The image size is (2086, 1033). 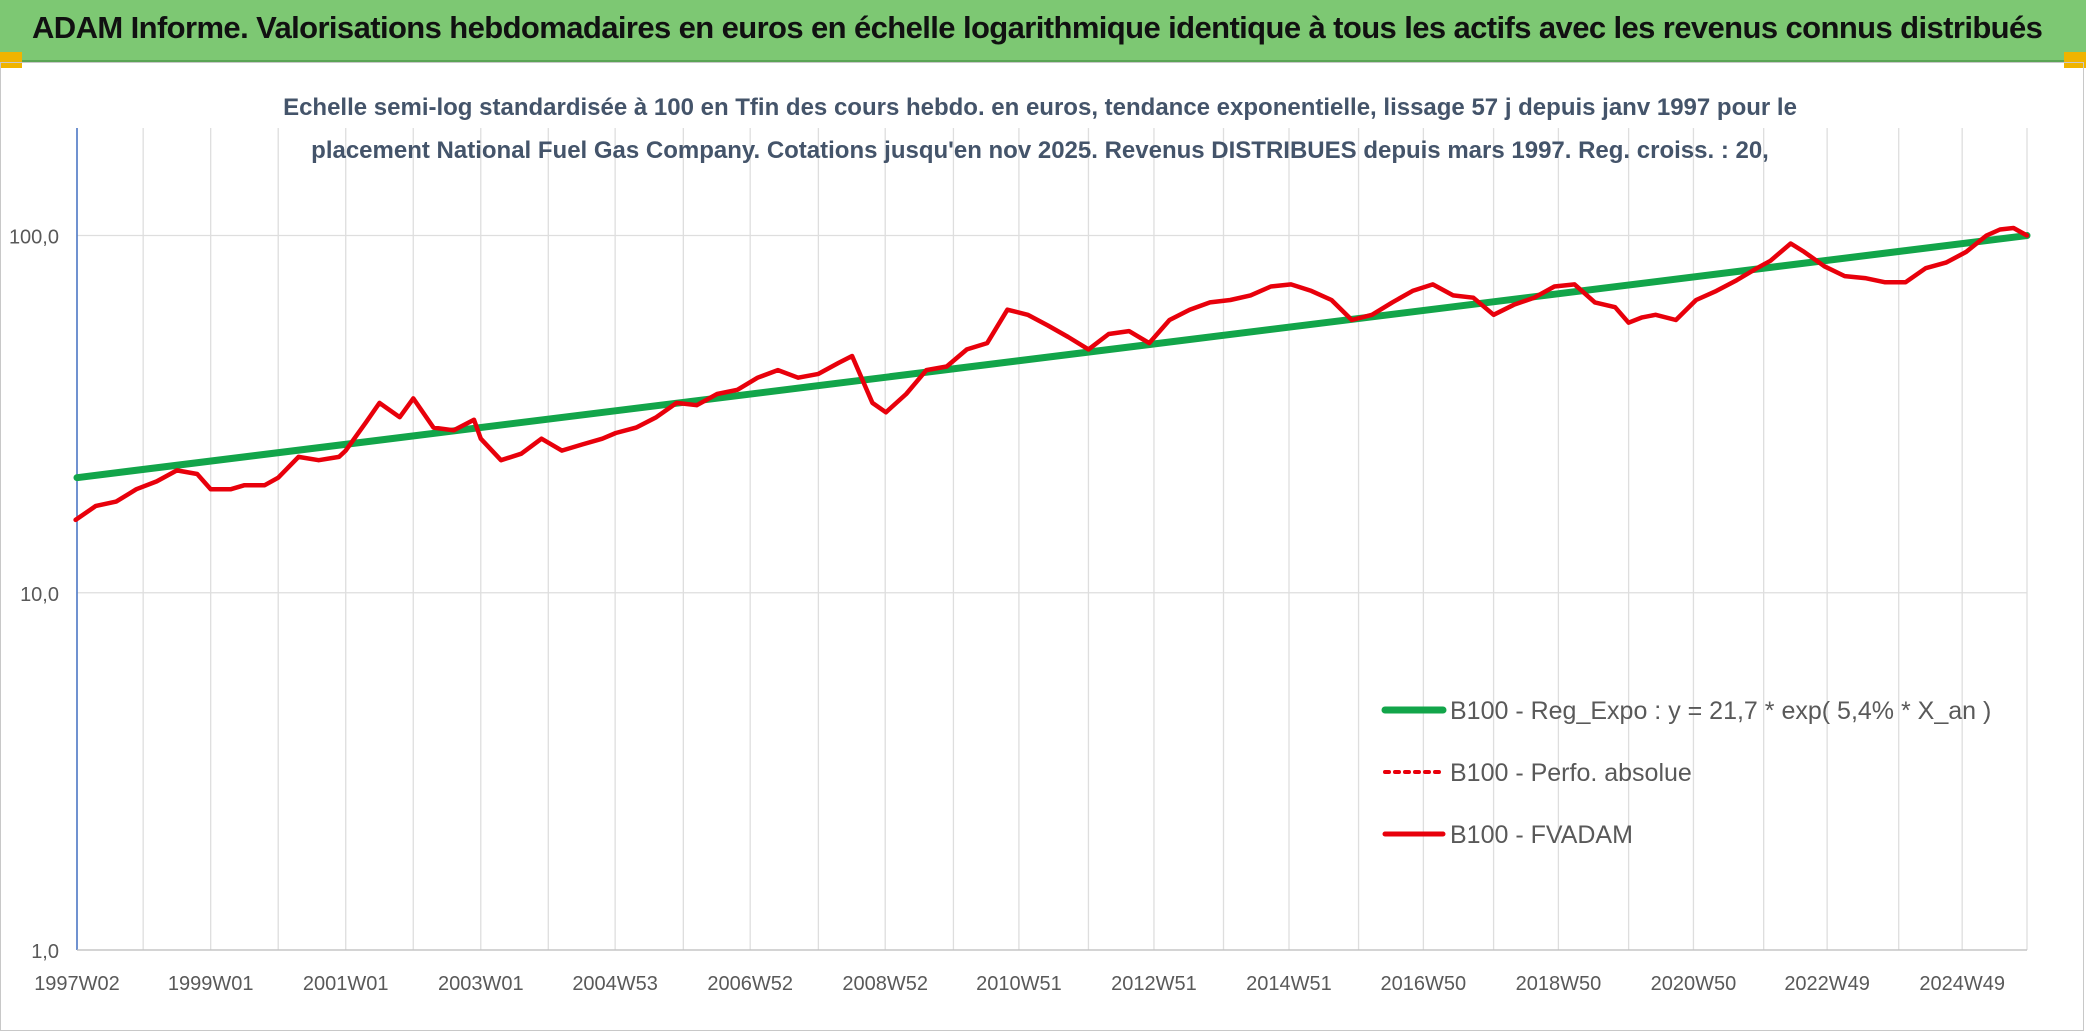 I want to click on x-tick-label: 2012W51, so click(x=1154, y=984).